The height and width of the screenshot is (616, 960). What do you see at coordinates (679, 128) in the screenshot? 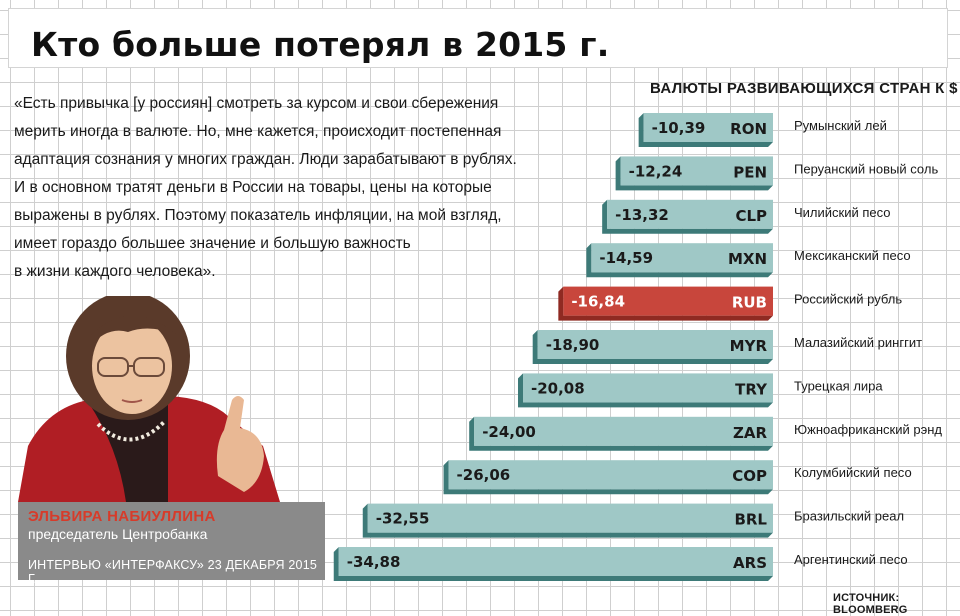
I see `value-label-ron: -10,39` at bounding box center [679, 128].